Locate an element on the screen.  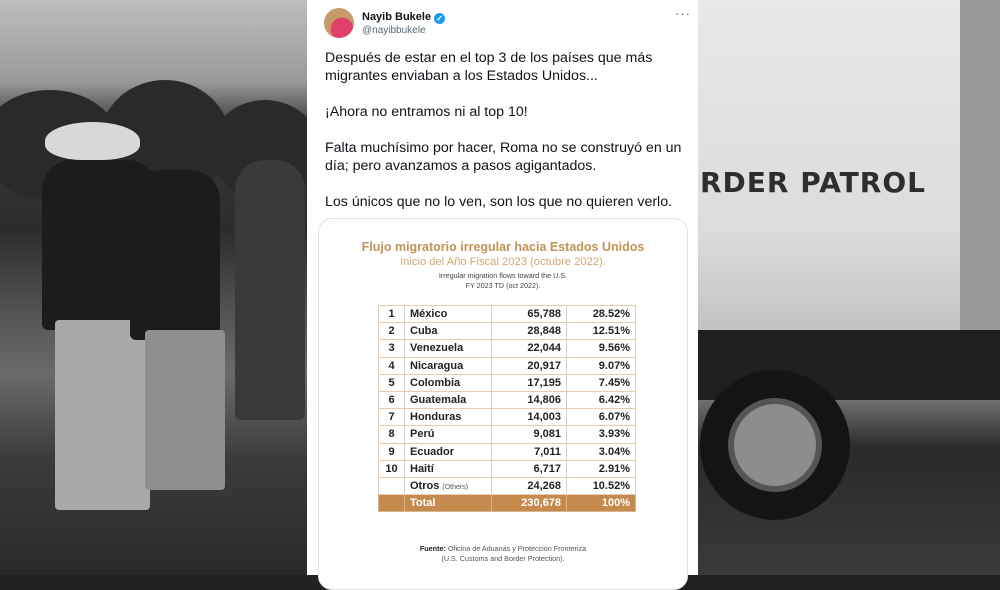
table-row: 10 Haití 6,717 2.91% is located at coordinates (507, 468).